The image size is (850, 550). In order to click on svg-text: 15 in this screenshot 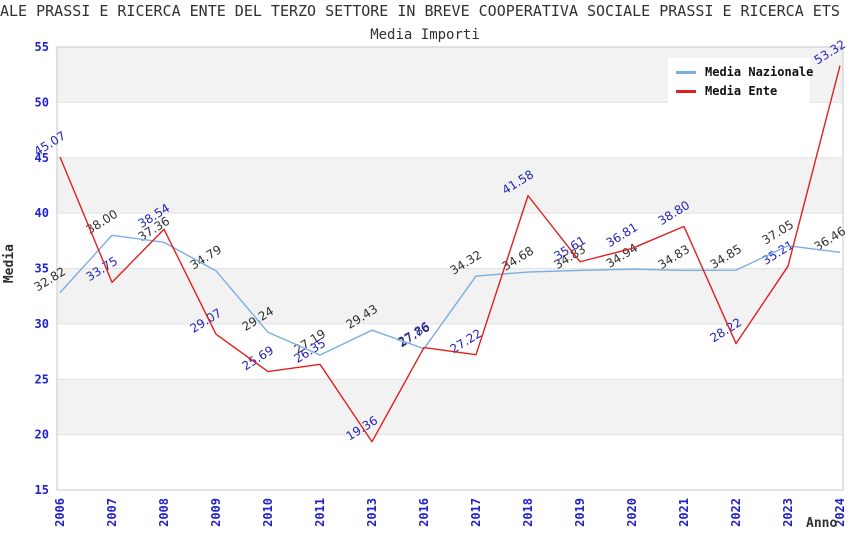, I will do `click(42, 490)`.